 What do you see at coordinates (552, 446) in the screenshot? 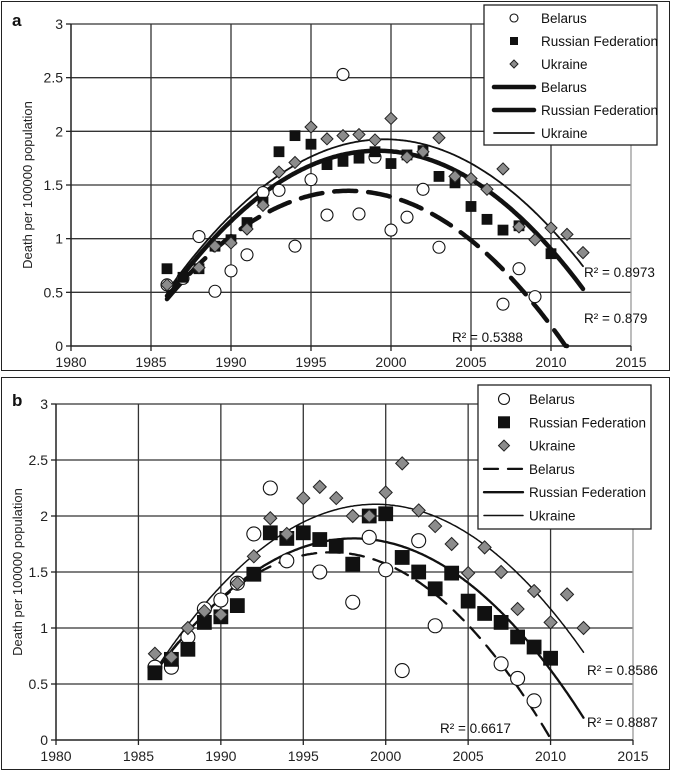
I see `legend-label: Ukraine` at bounding box center [552, 446].